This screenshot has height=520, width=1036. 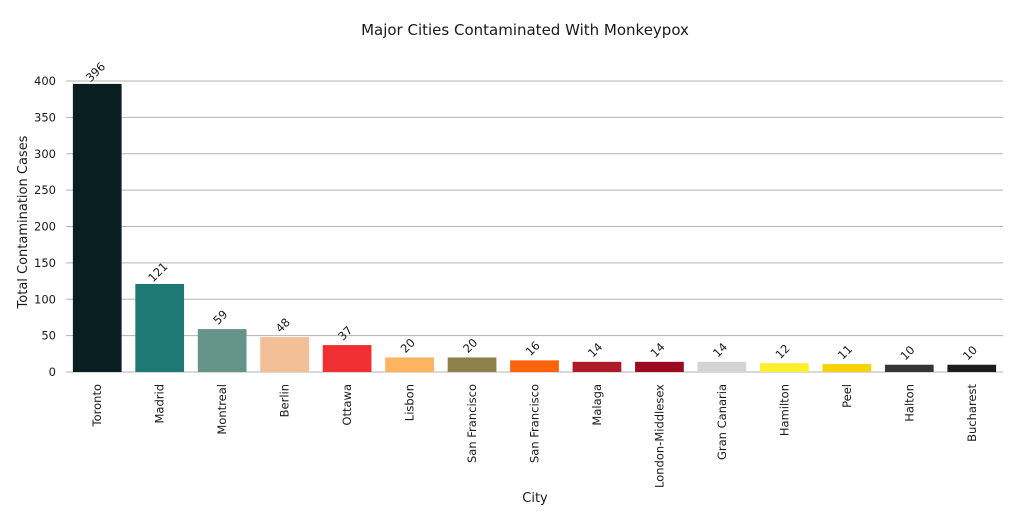 I want to click on y-tick-label: 200, so click(x=45, y=227).